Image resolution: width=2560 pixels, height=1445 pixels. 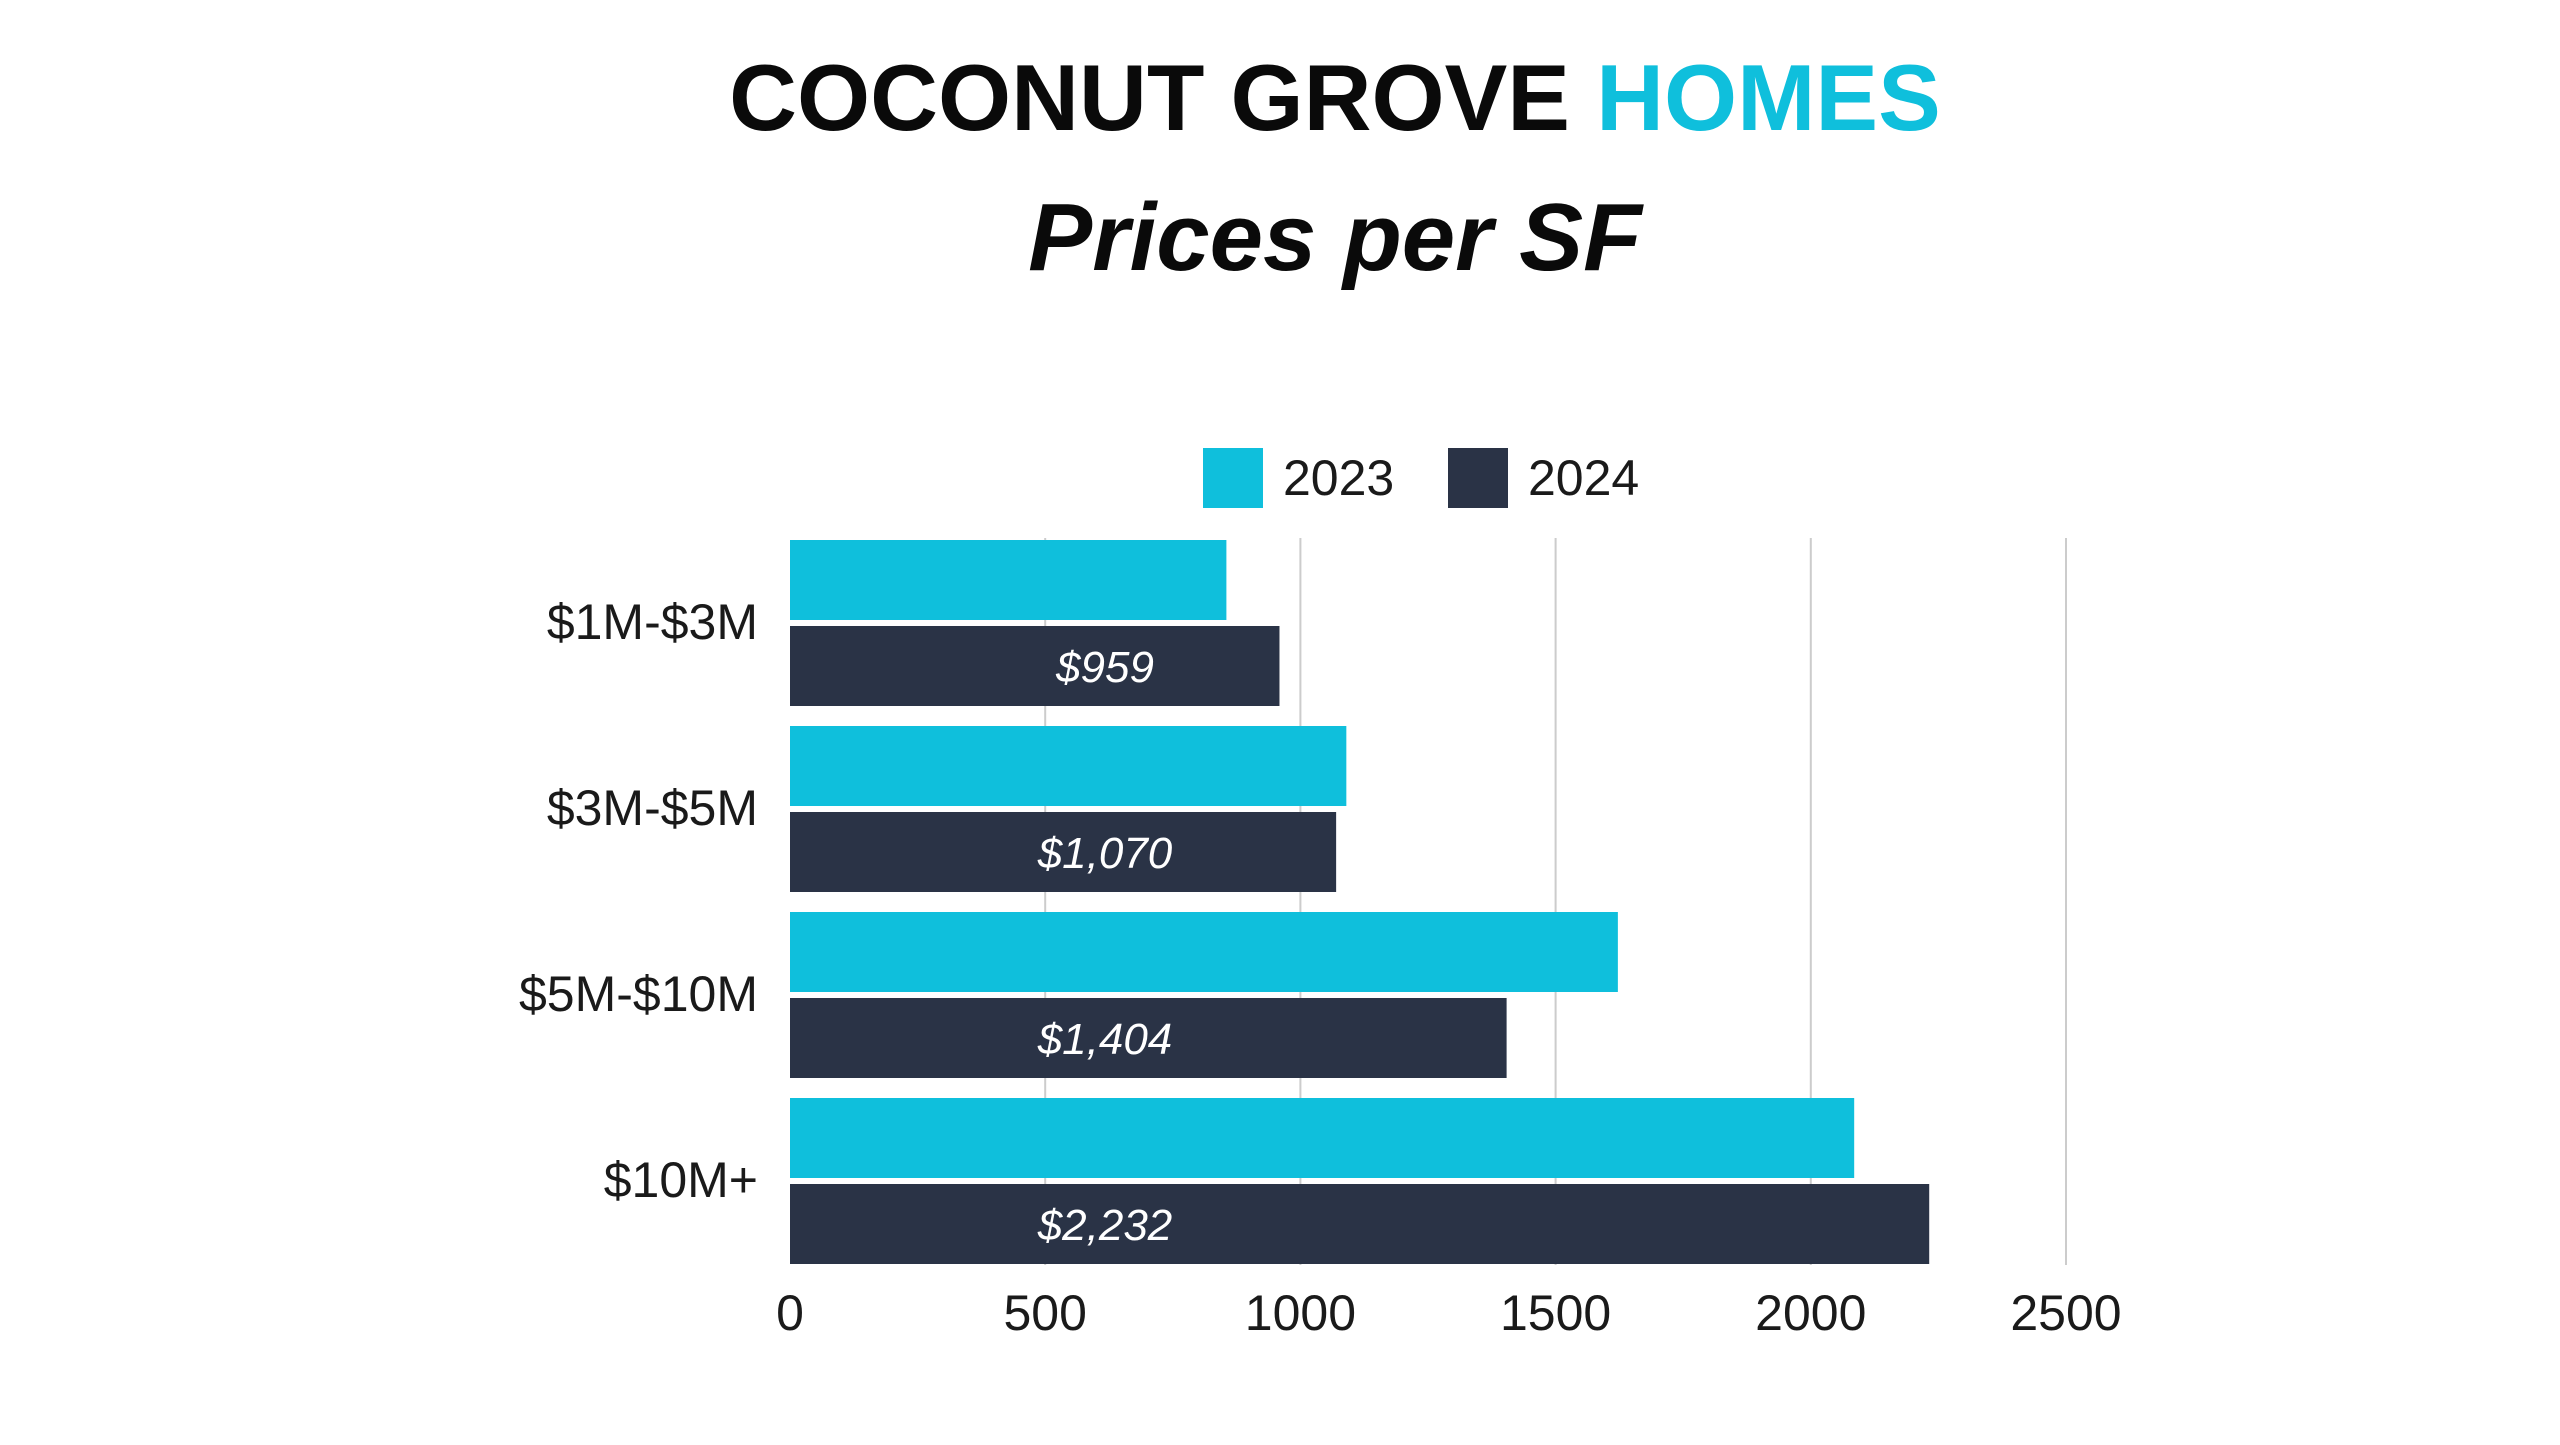 What do you see at coordinates (1233, 478) in the screenshot?
I see `legend-swatch-2023` at bounding box center [1233, 478].